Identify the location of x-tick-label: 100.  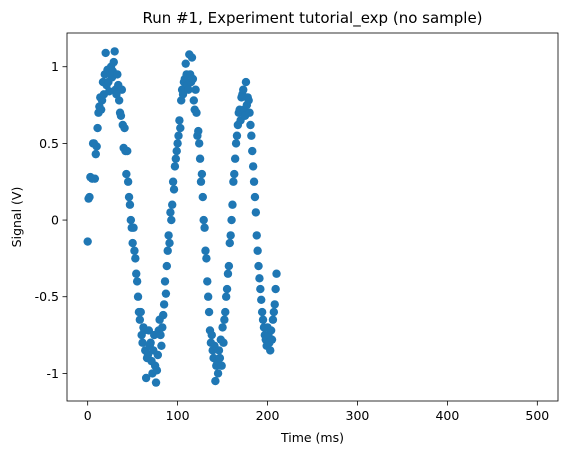
(178, 415).